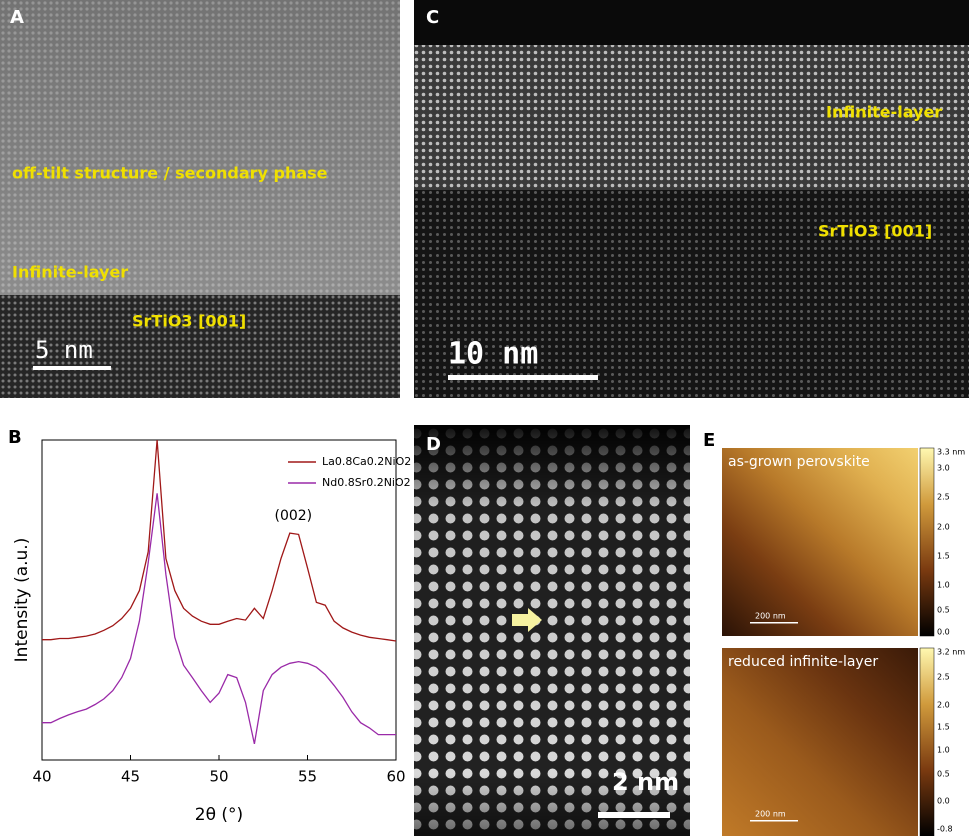 The image size is (969, 836). I want to click on panel-d: D 2 nm, so click(552, 630).